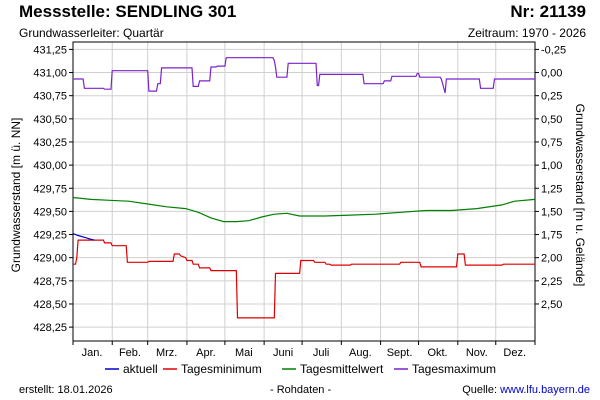 The width and height of the screenshot is (600, 400). What do you see at coordinates (454, 369) in the screenshot?
I see `legend-label: Tagesmaximum` at bounding box center [454, 369].